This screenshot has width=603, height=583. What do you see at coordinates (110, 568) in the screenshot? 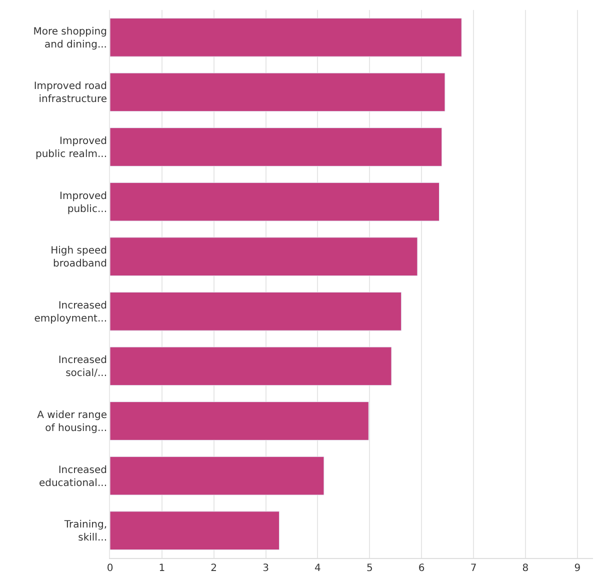
I see `x-tick-label: 0` at bounding box center [110, 568].